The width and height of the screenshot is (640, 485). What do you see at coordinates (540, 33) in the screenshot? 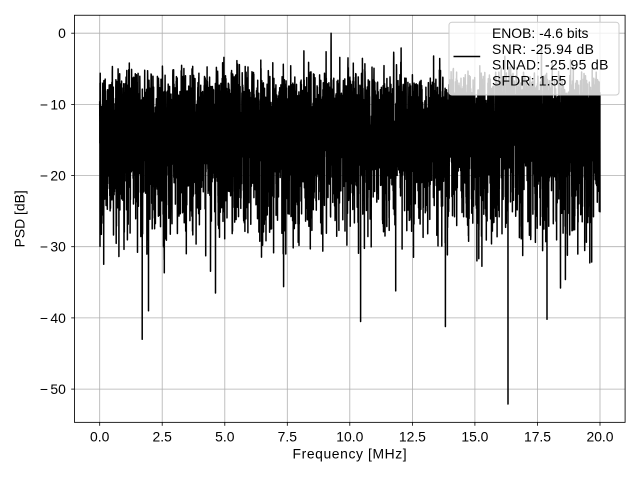
I see `svg-text: ENOB: -4.6 bits` at bounding box center [540, 33].